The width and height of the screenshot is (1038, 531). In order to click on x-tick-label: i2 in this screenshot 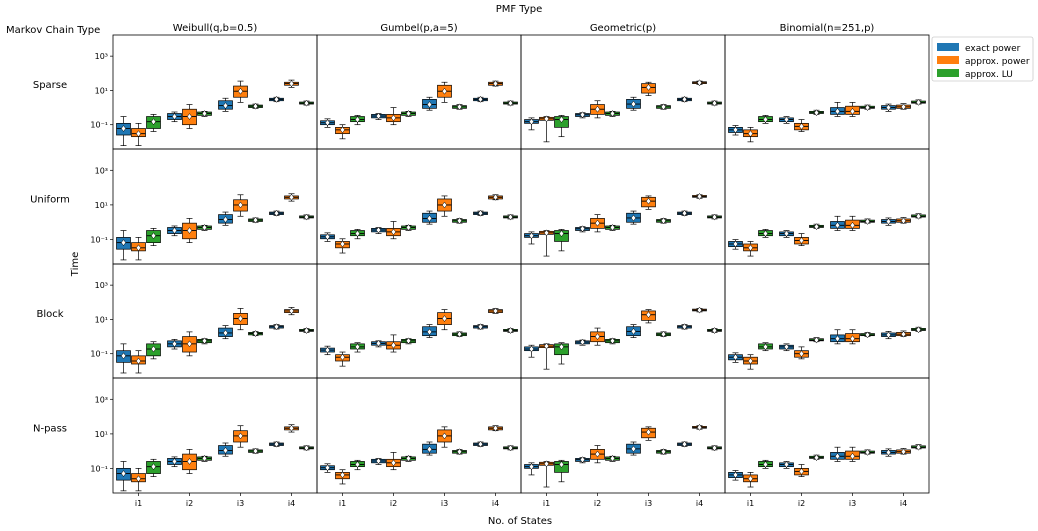, I will do `click(801, 503)`.